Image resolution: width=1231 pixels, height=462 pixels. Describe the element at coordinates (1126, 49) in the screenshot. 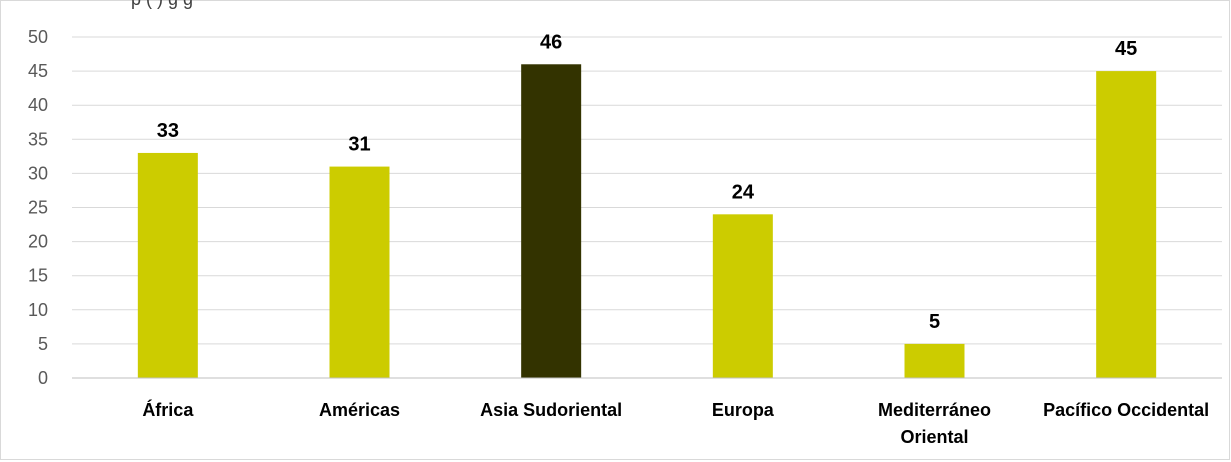

I see `data-label: 45` at that location.